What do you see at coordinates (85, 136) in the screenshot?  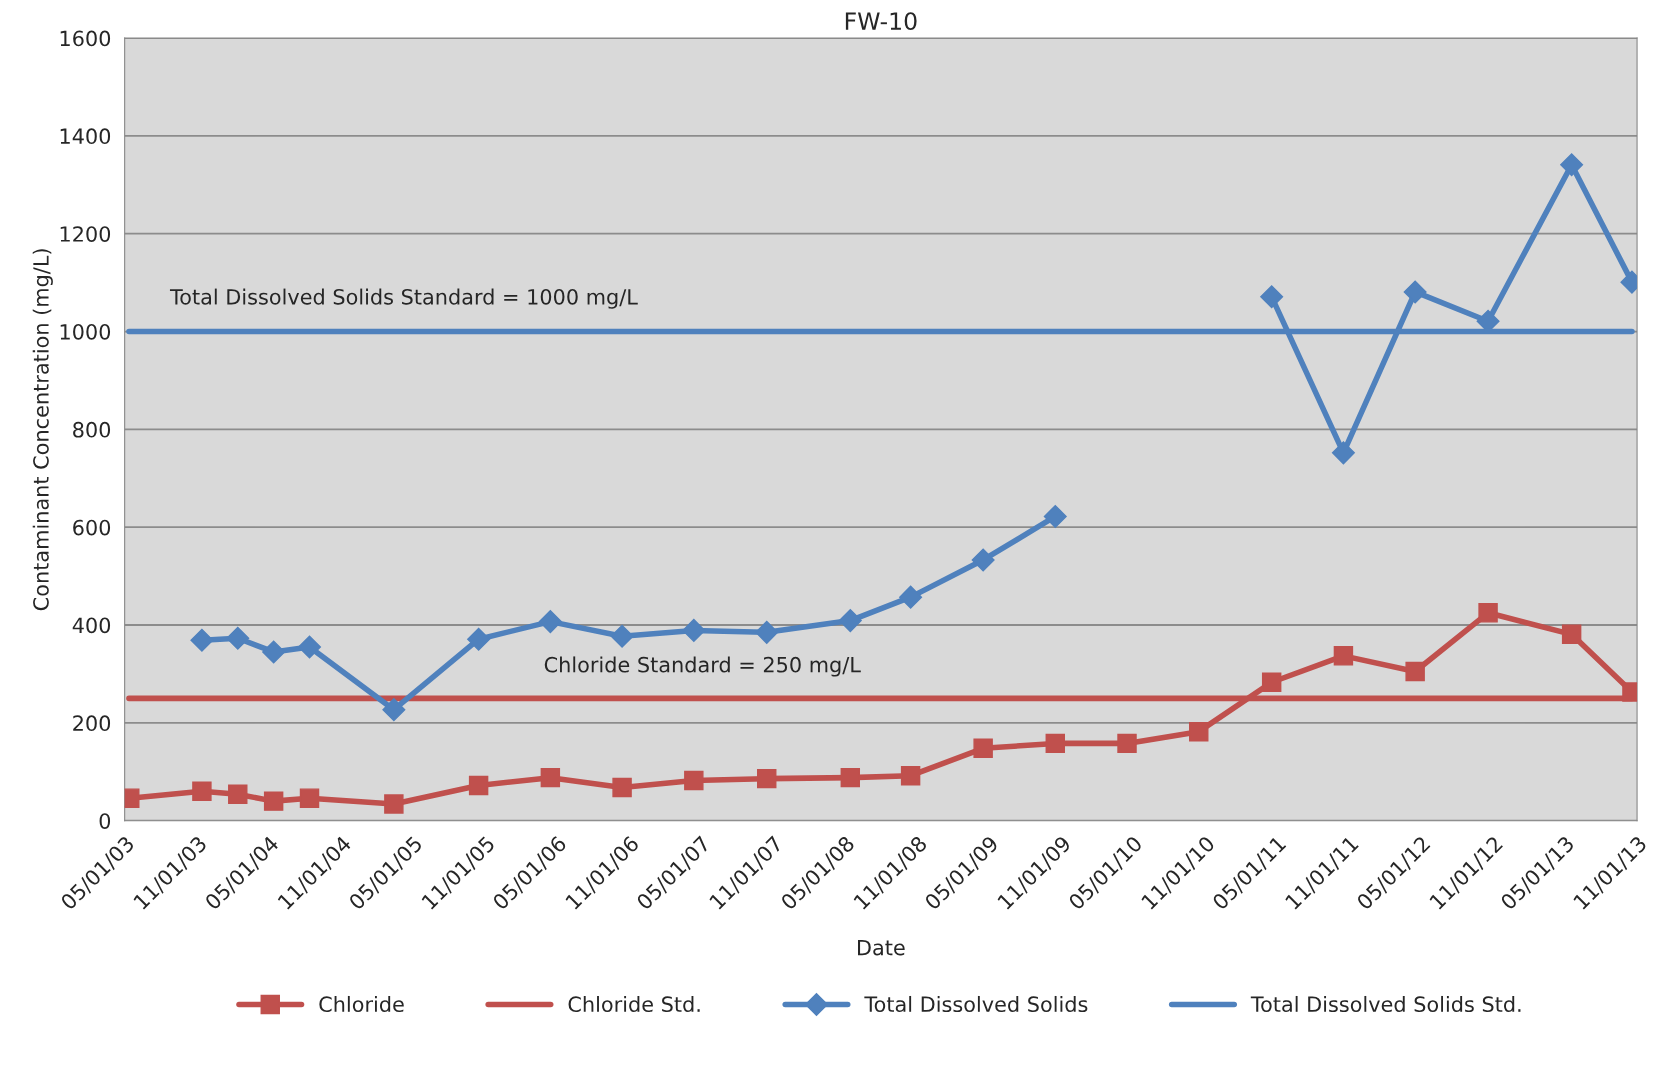 I see `y-tick-label: 1400` at bounding box center [85, 136].